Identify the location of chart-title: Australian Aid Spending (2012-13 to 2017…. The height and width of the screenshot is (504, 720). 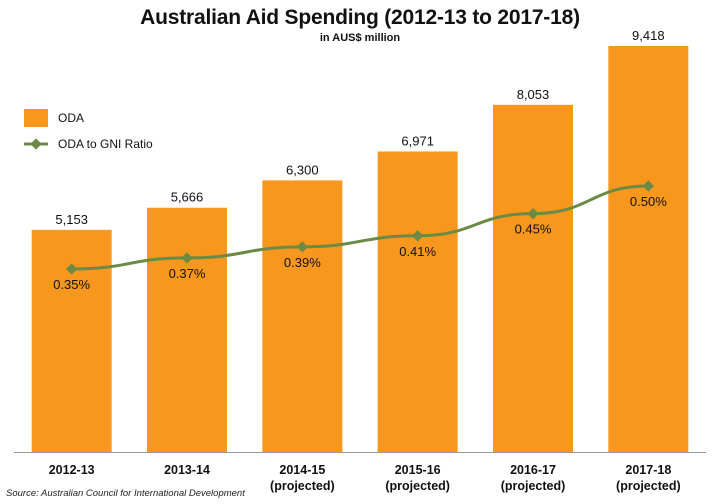
(360, 17).